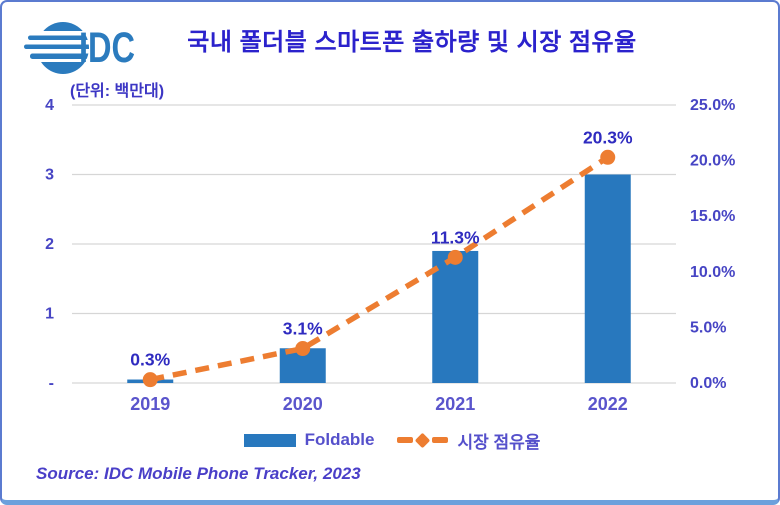 The image size is (780, 505). What do you see at coordinates (708, 383) in the screenshot?
I see `right-tick-label: 0.0%` at bounding box center [708, 383].